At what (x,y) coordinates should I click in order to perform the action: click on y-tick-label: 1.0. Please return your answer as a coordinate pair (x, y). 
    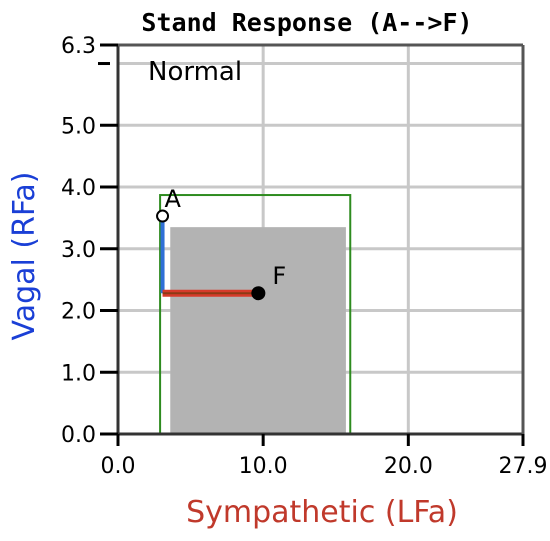
    Looking at the image, I should click on (78, 373).